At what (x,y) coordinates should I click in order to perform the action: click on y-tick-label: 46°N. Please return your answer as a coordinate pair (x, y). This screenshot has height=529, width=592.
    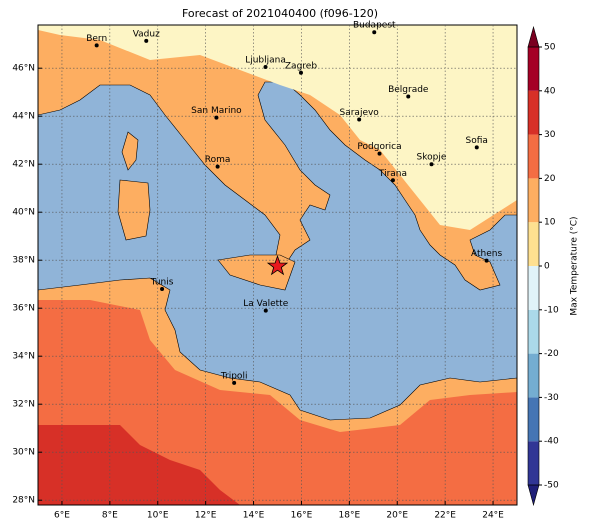
    Looking at the image, I should click on (23, 69).